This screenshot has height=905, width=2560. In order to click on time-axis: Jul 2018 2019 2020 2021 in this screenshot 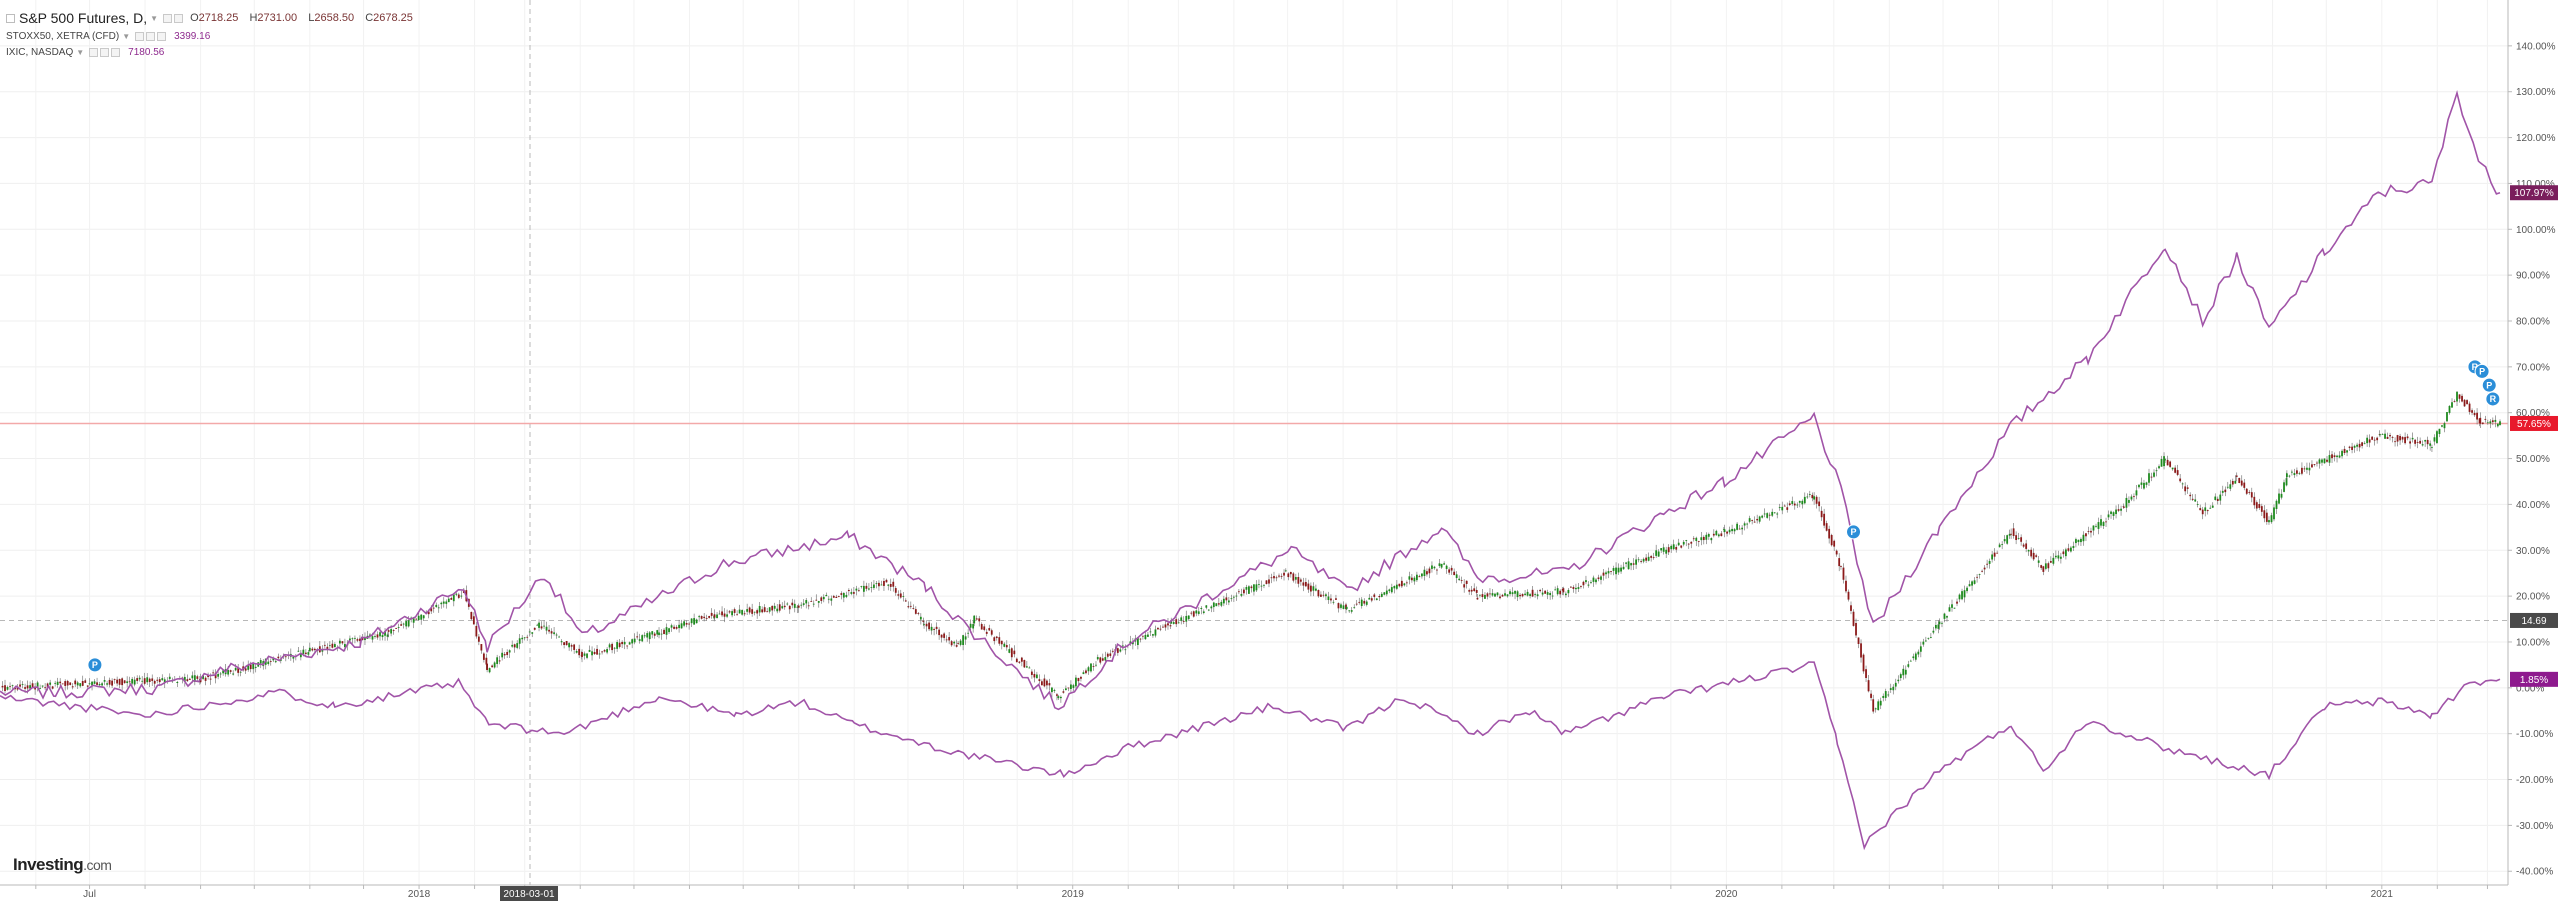, I will do `click(1261, 892)`.